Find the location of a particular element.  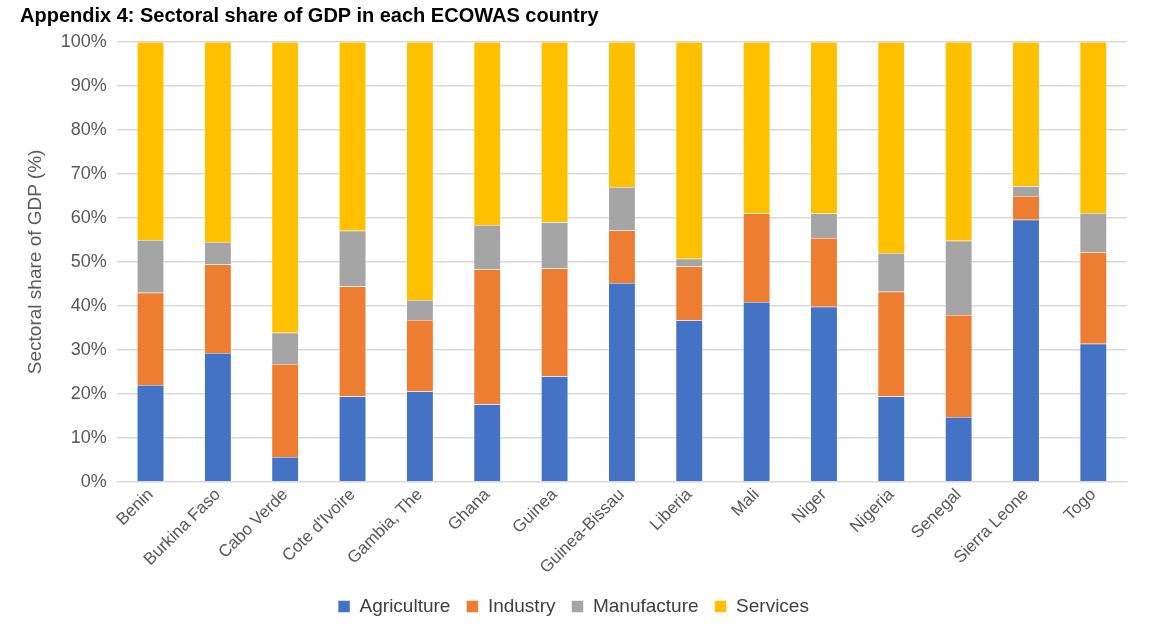

y-tick-label: 0% is located at coordinates (93, 480).